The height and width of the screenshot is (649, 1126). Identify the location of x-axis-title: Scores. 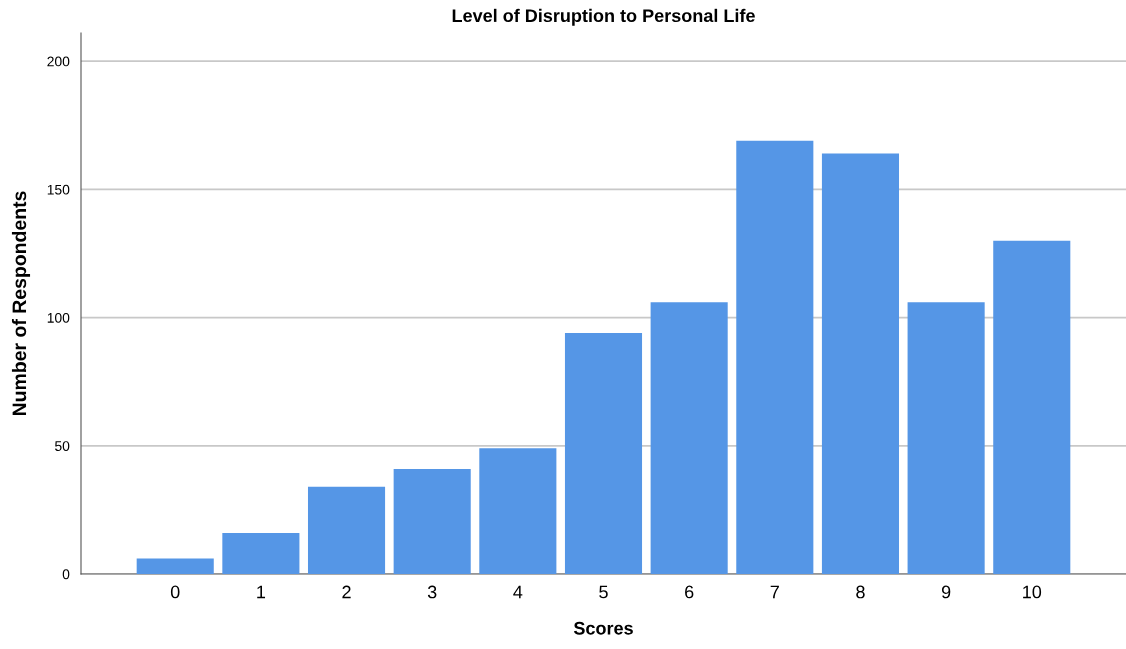
(603, 628).